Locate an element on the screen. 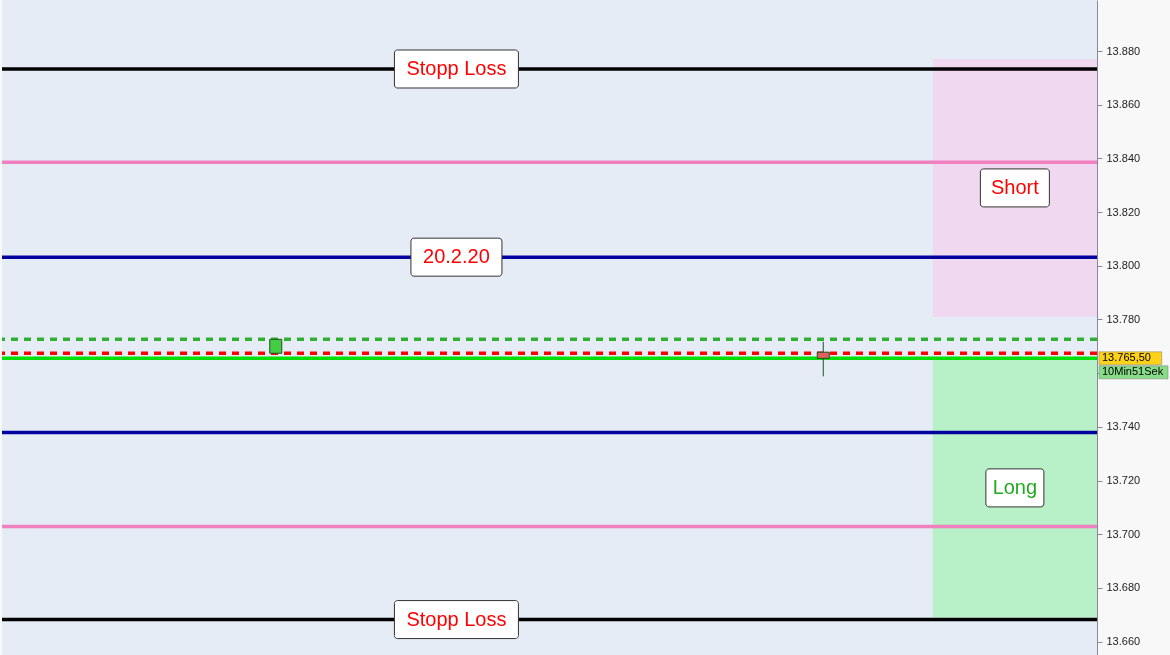  y-tick-label: 13.680 is located at coordinates (1123, 587).